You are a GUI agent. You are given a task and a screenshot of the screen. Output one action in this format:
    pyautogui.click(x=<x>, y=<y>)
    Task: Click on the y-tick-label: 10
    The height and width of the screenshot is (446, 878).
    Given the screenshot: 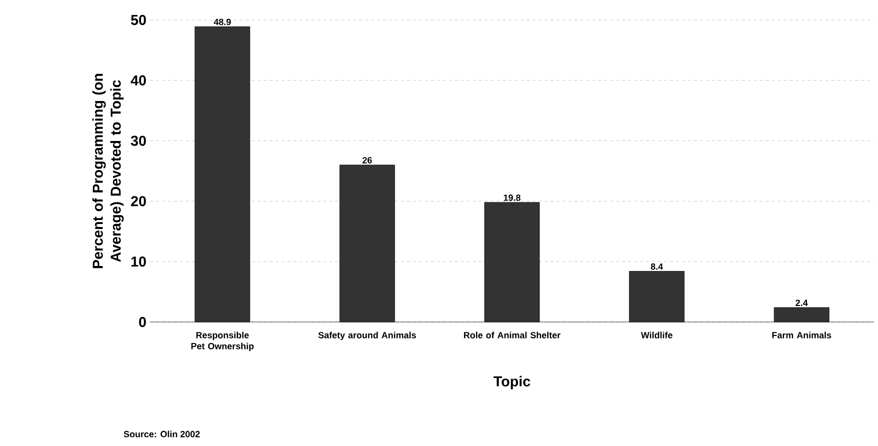 What is the action you would take?
    pyautogui.click(x=138, y=261)
    